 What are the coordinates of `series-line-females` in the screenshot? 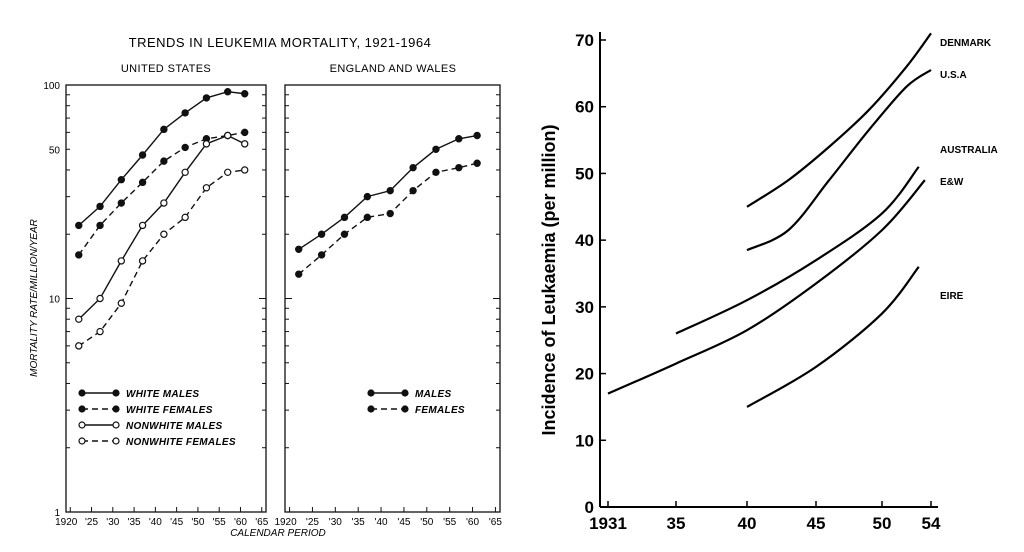 It's located at (388, 218).